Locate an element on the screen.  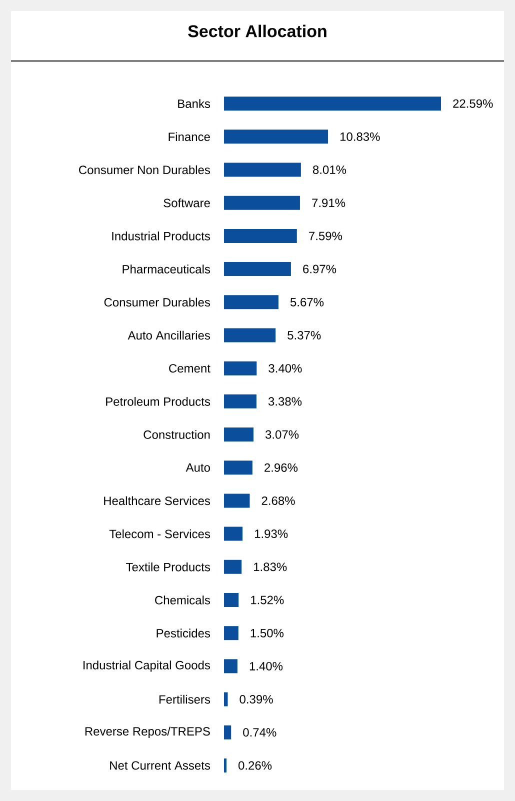
y-tick-label: Consumer Non Durables is located at coordinates (144, 169).